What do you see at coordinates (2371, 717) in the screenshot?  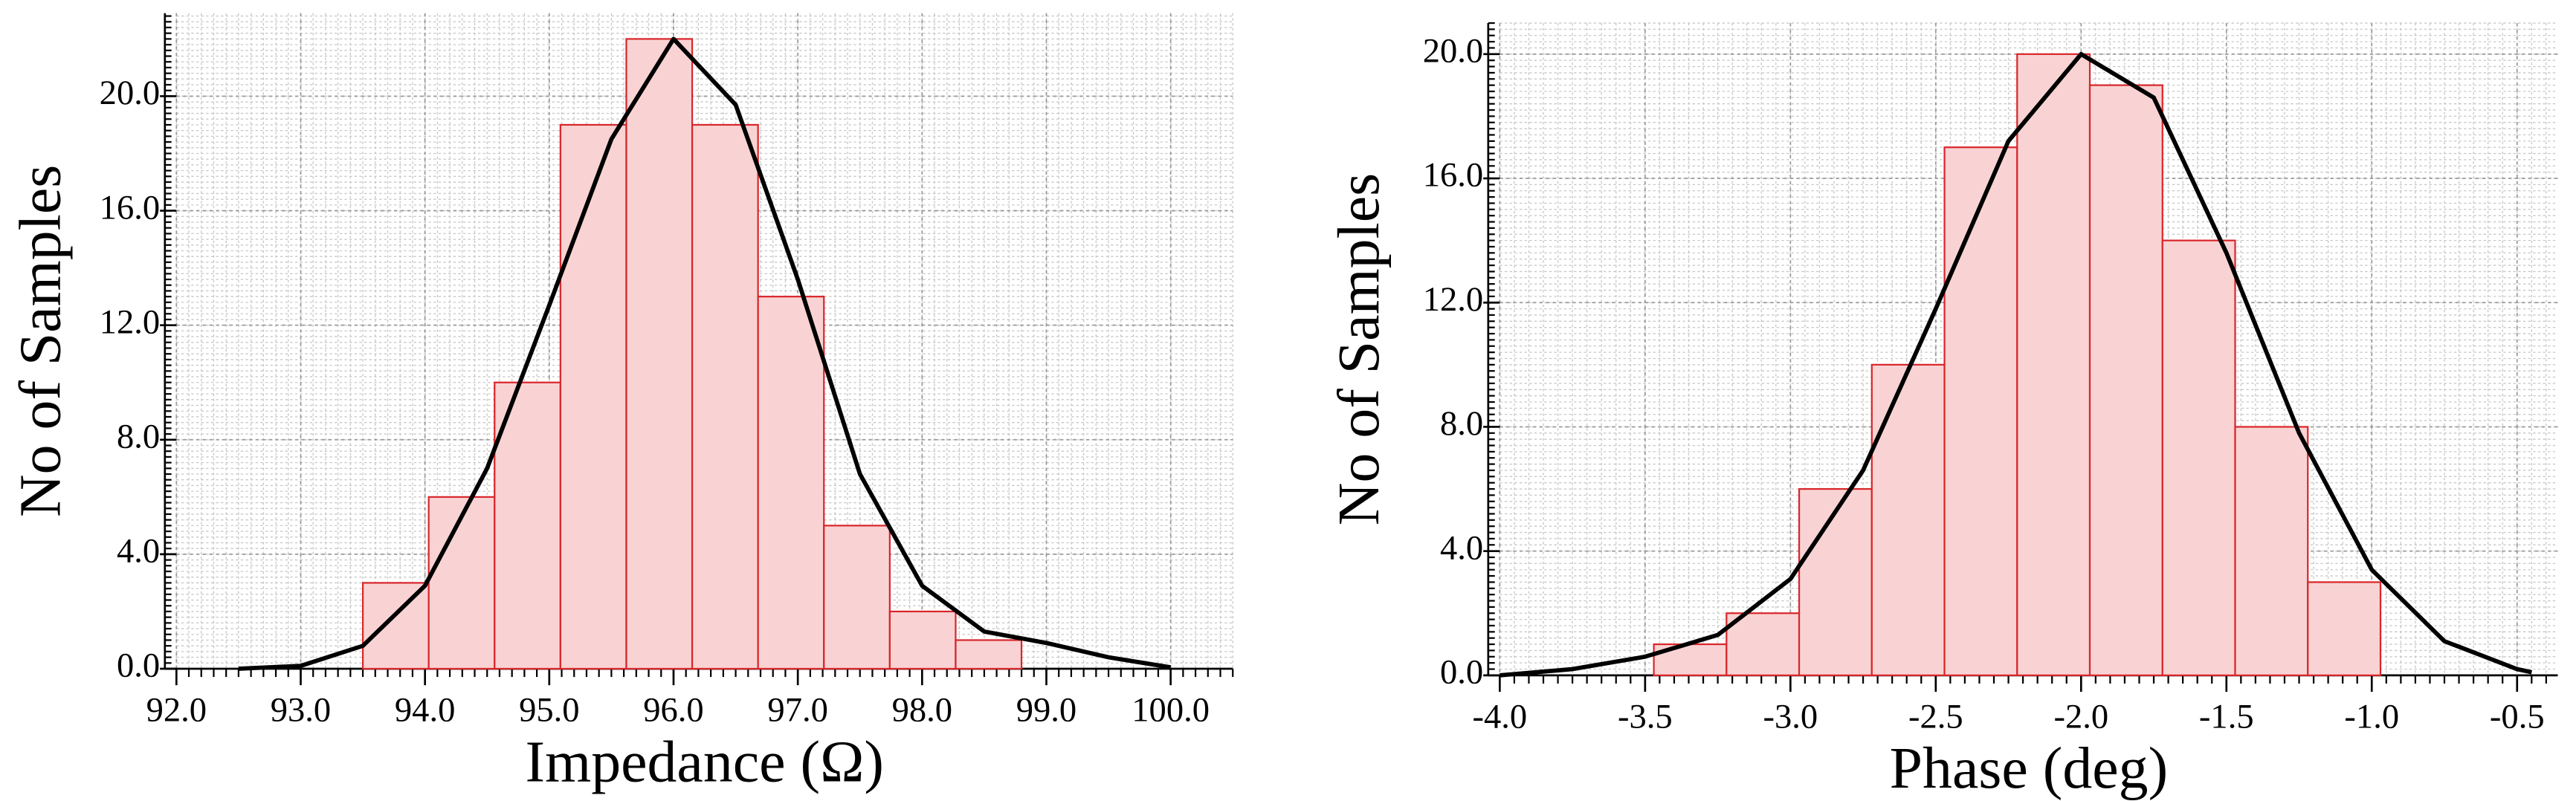 I see `x-tick-label: -1.0` at bounding box center [2371, 717].